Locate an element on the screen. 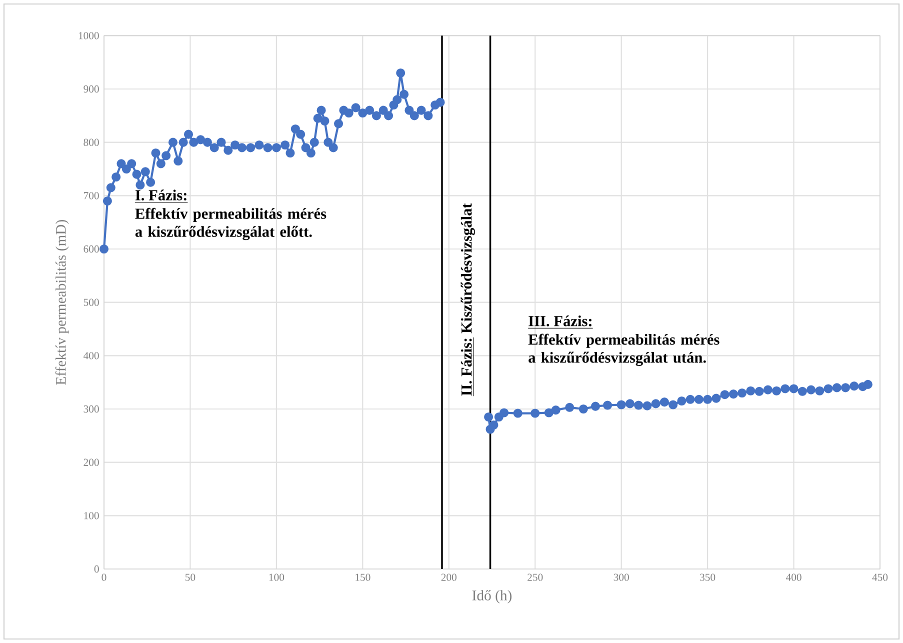  x-axis-title: Idő (h) is located at coordinates (492, 597).